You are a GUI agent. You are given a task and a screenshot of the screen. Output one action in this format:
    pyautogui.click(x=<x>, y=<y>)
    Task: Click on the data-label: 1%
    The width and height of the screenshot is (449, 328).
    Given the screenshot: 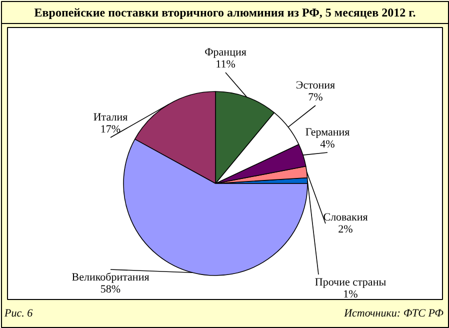 What is the action you would take?
    pyautogui.click(x=350, y=294)
    